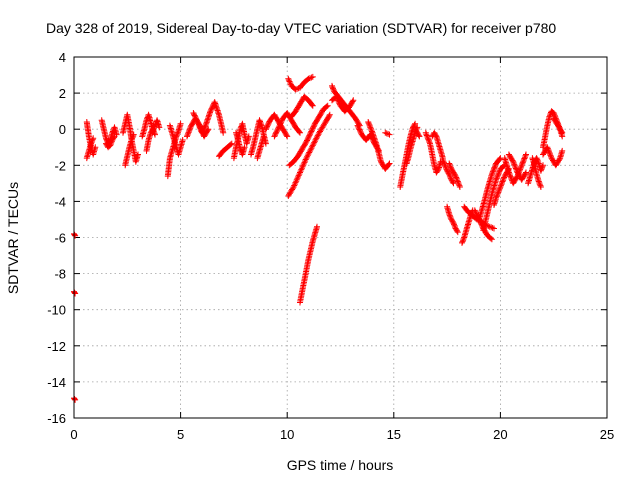  I want to click on y-tick-label: 0, so click(62, 129).